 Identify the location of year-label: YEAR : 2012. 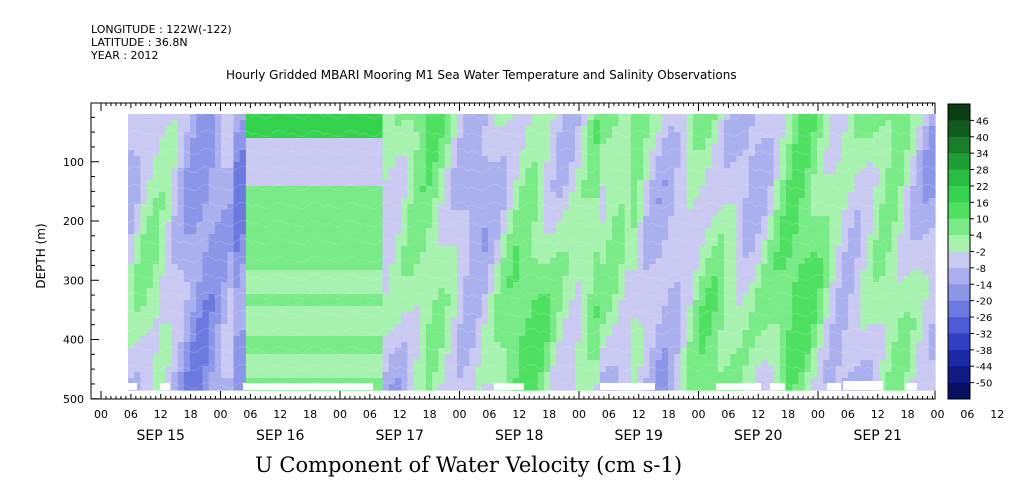
(125, 55).